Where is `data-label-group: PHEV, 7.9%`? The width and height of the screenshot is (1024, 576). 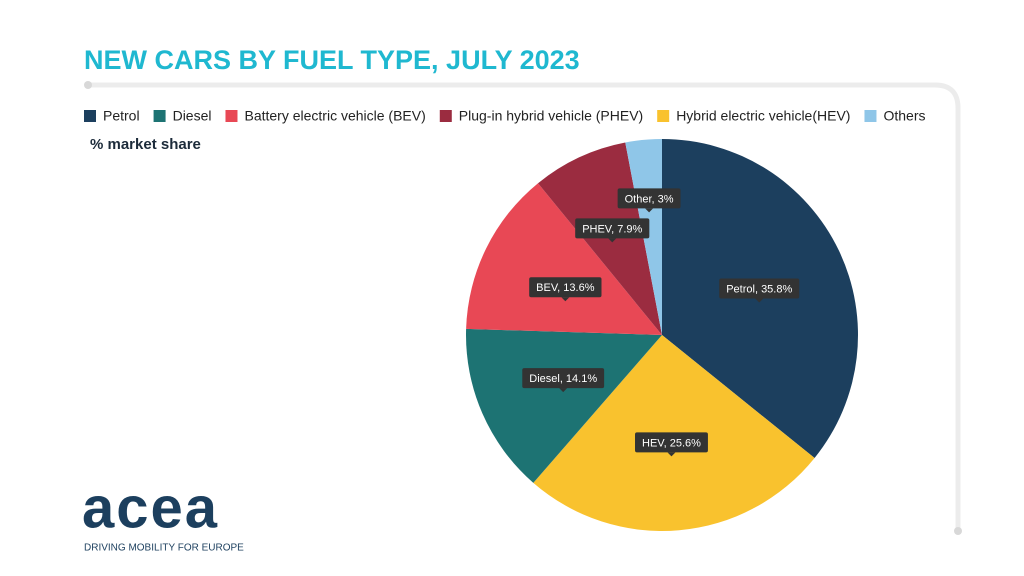
data-label-group: PHEV, 7.9% is located at coordinates (612, 230).